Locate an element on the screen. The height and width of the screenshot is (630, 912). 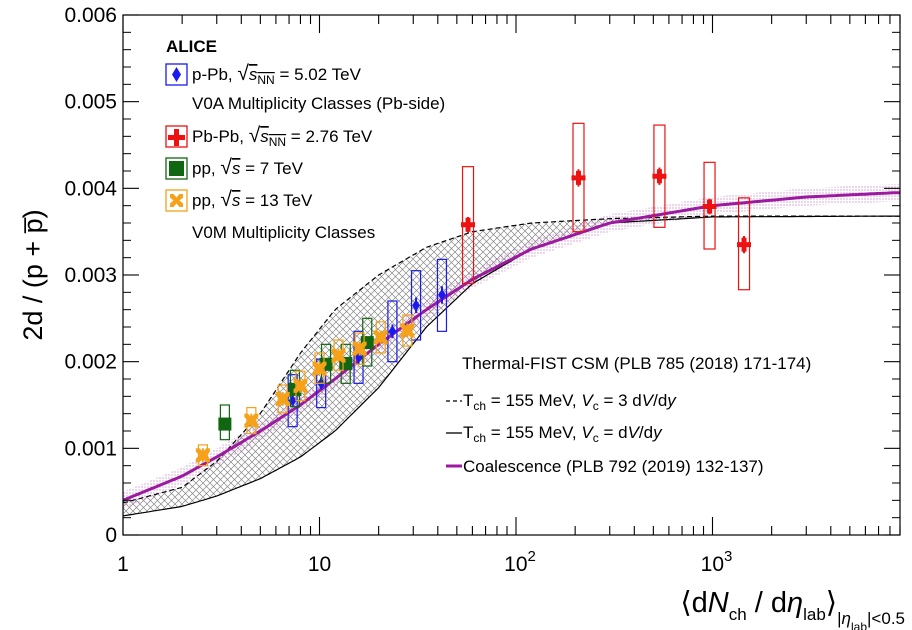
series-PbPb is located at coordinates (606, 206).